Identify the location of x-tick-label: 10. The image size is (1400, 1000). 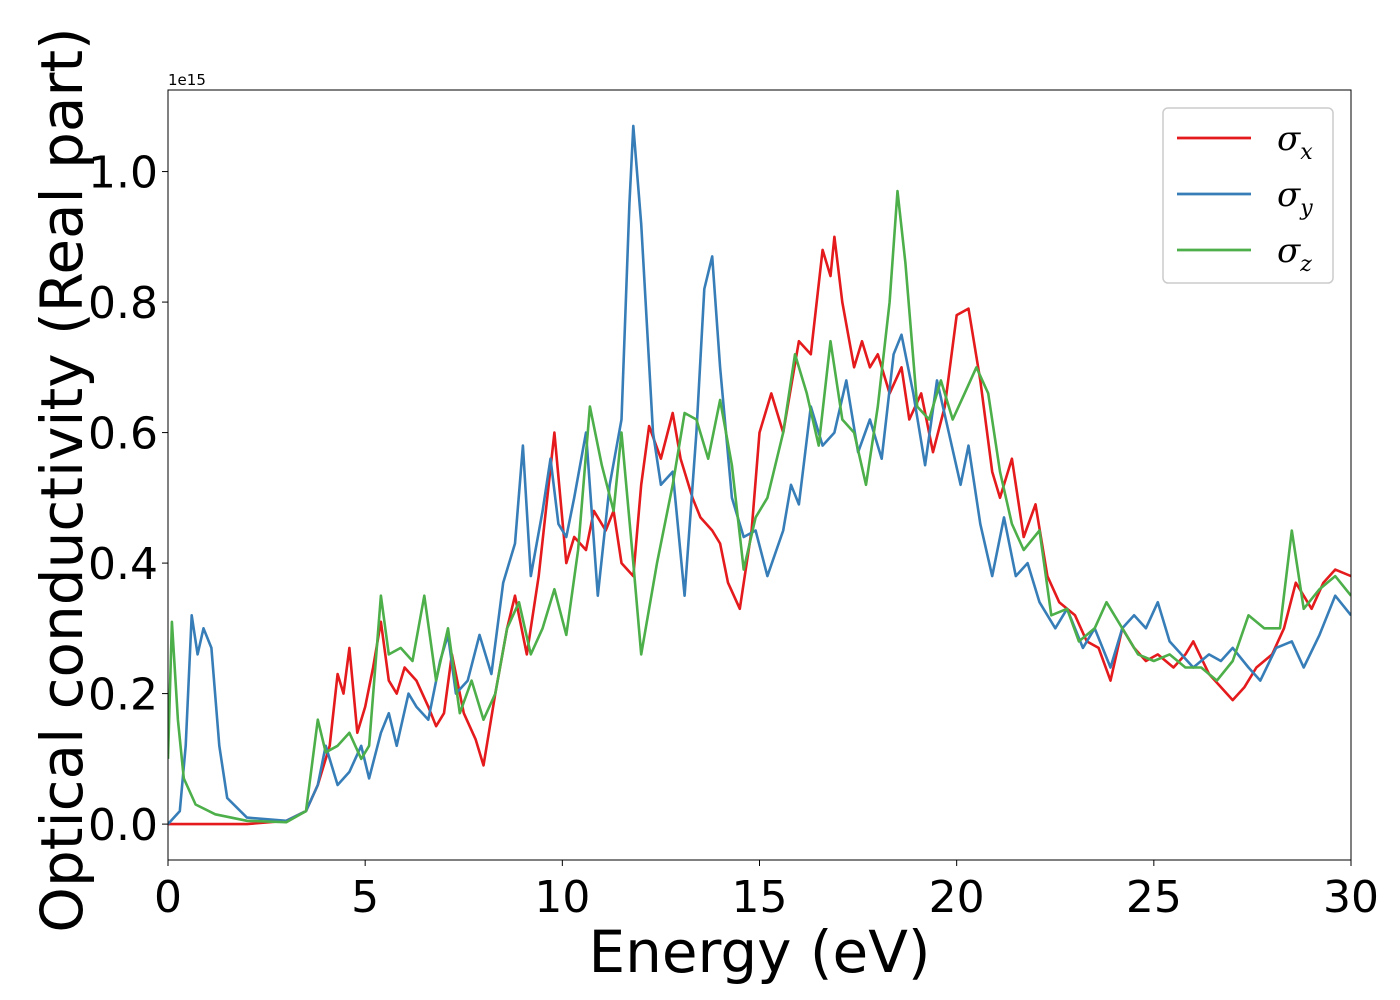
(562, 897).